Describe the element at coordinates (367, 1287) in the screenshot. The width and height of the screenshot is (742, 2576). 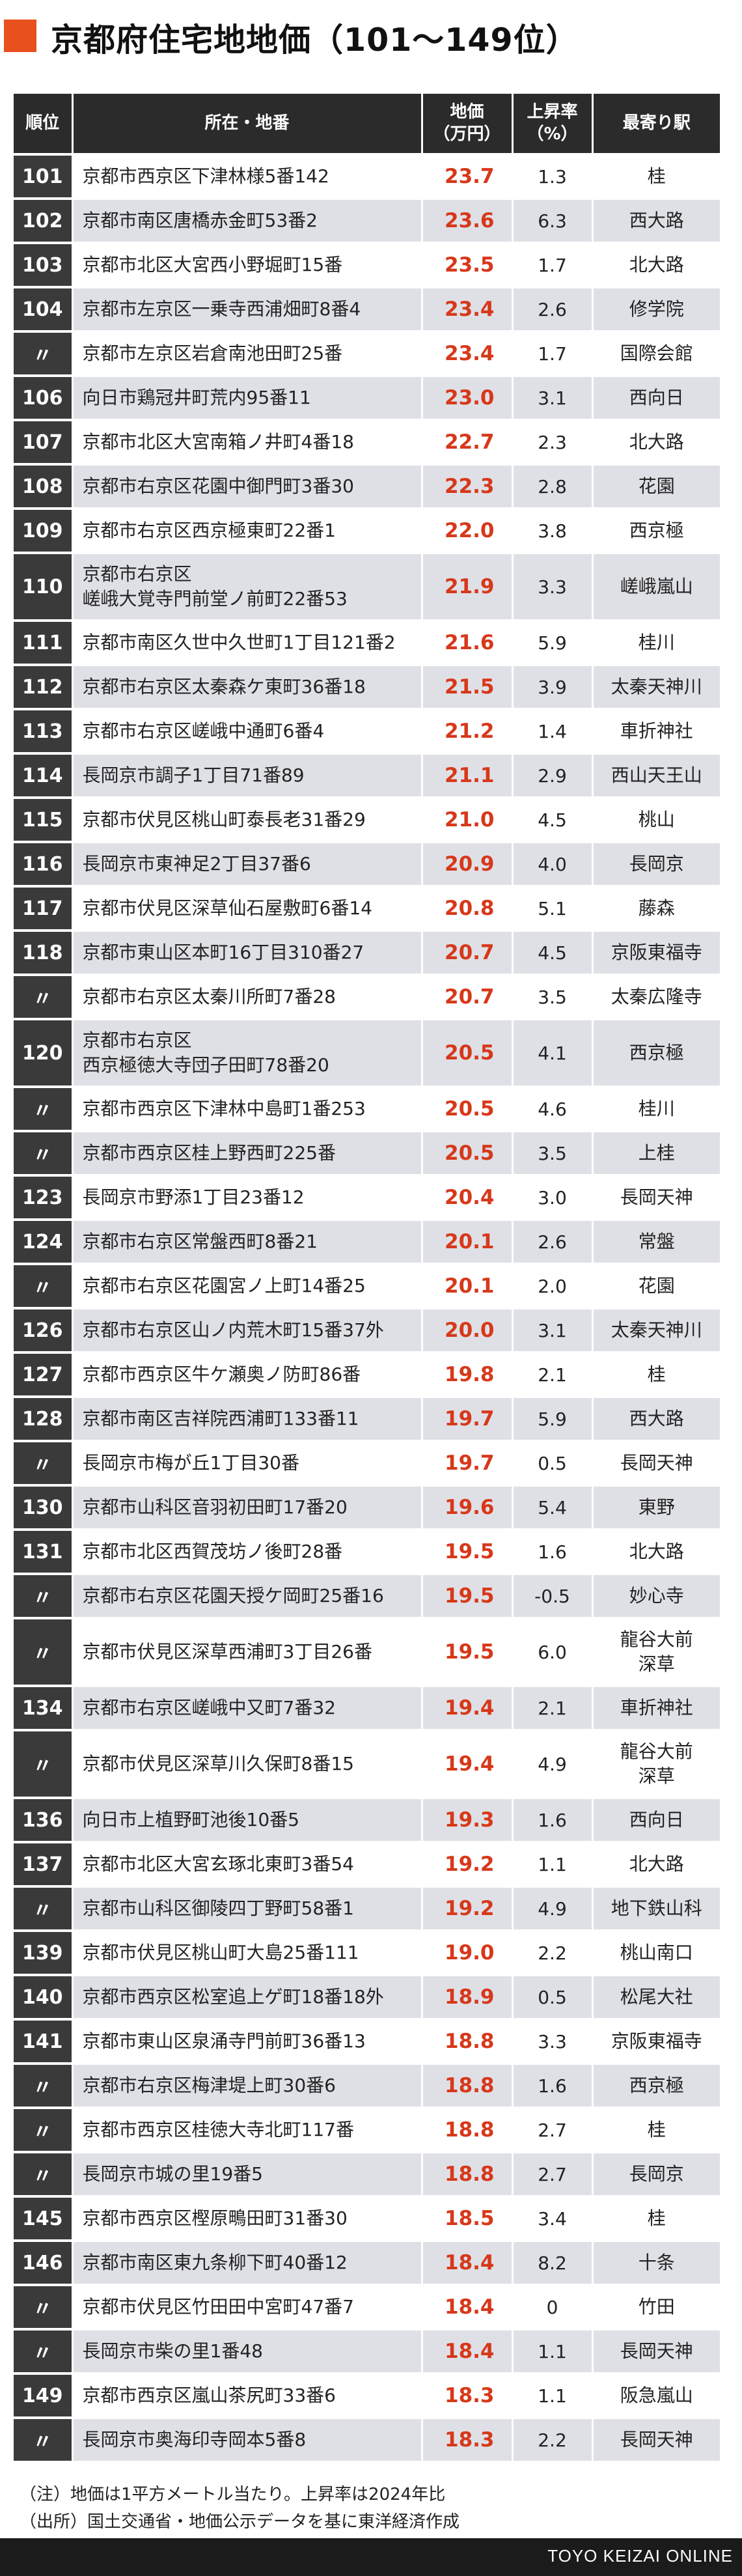
I see `table-row: 〃京都市右京区花園宮ノ上町14番25 20.1 2.0 花園` at that location.